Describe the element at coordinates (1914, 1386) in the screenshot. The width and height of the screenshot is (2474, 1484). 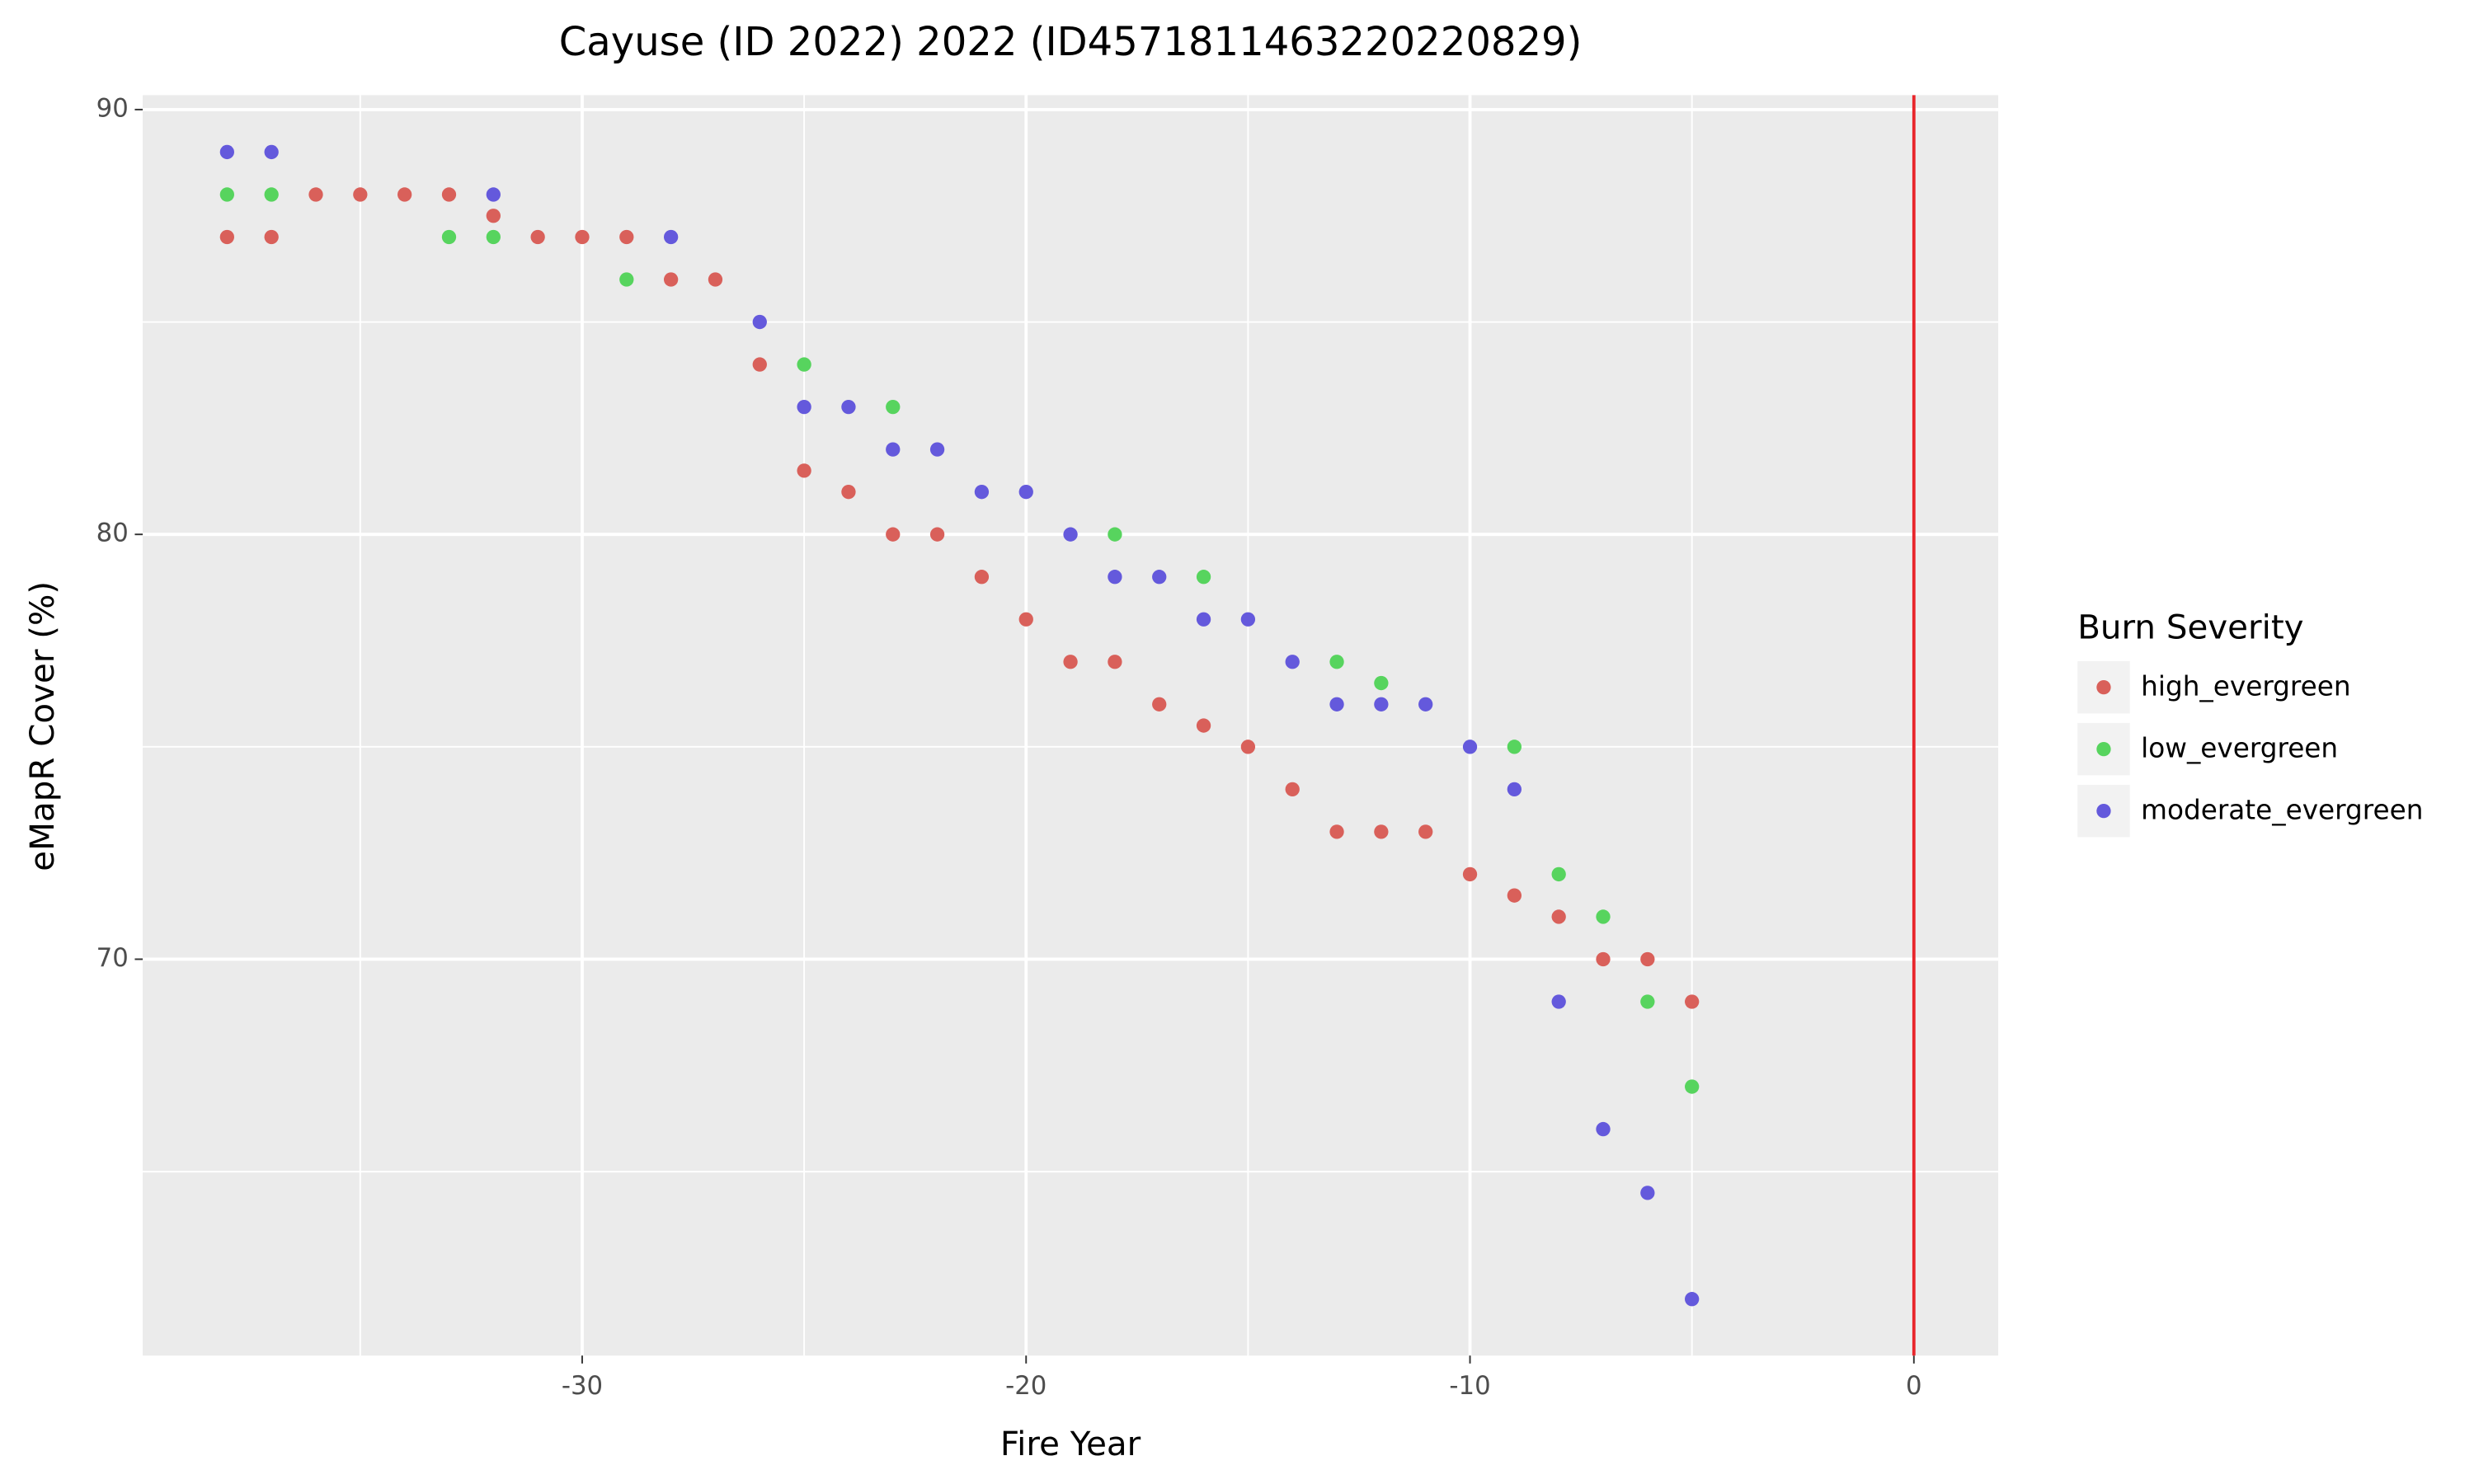
I see `x-tick-label: 0` at that location.